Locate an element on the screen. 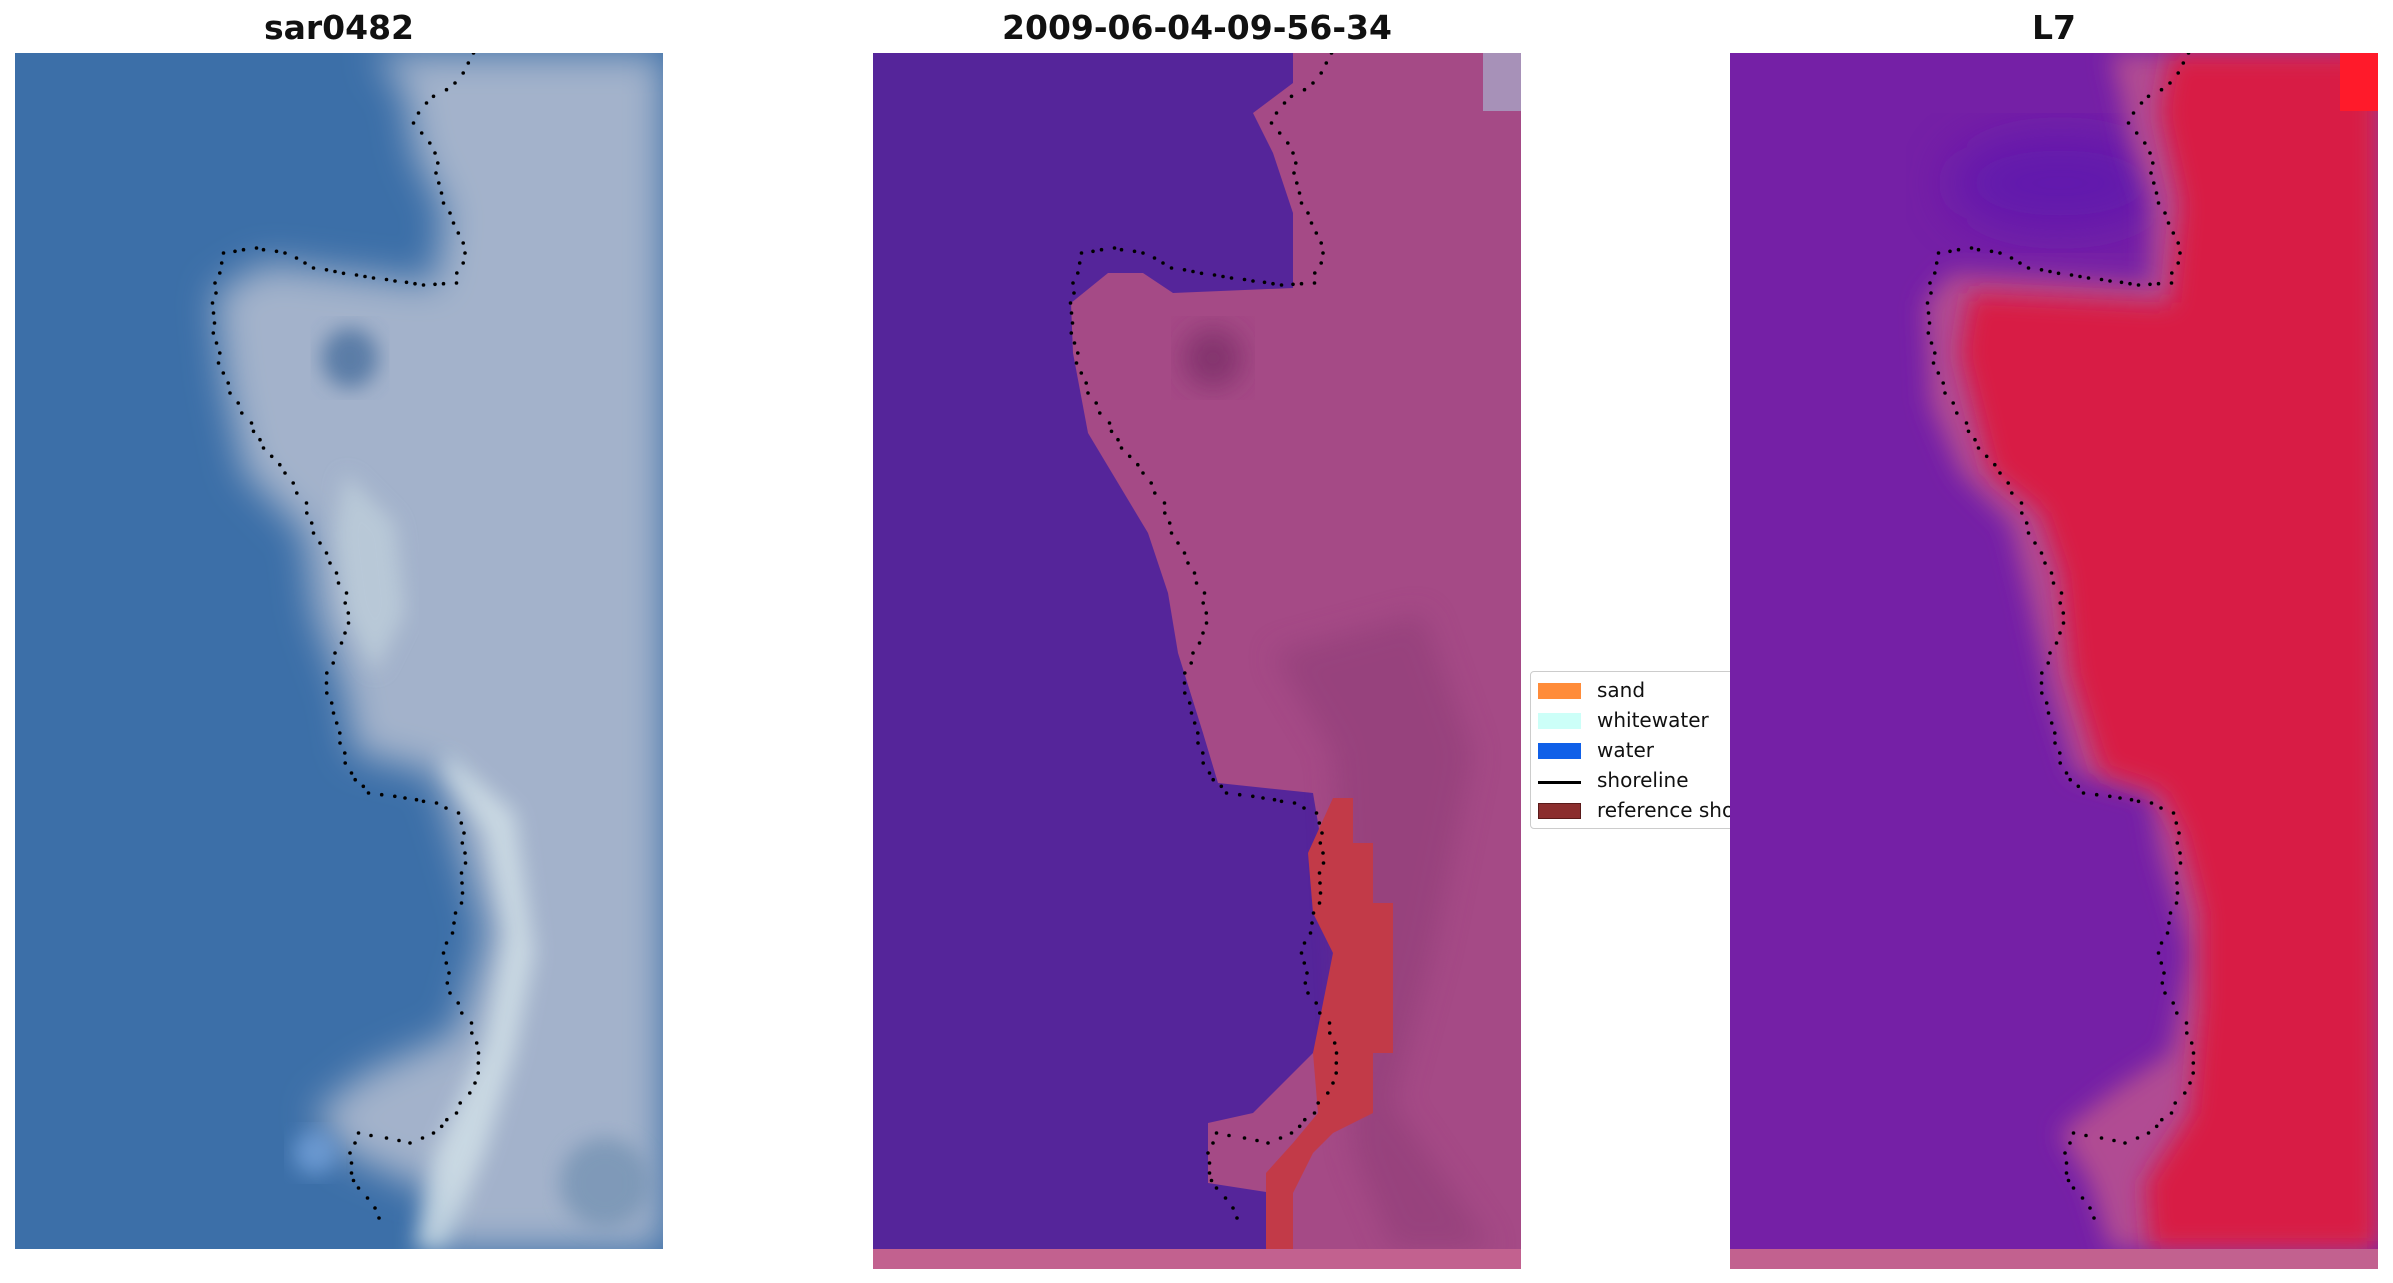 The width and height of the screenshot is (2393, 1283). classified-corner-patch is located at coordinates (1502, 82).